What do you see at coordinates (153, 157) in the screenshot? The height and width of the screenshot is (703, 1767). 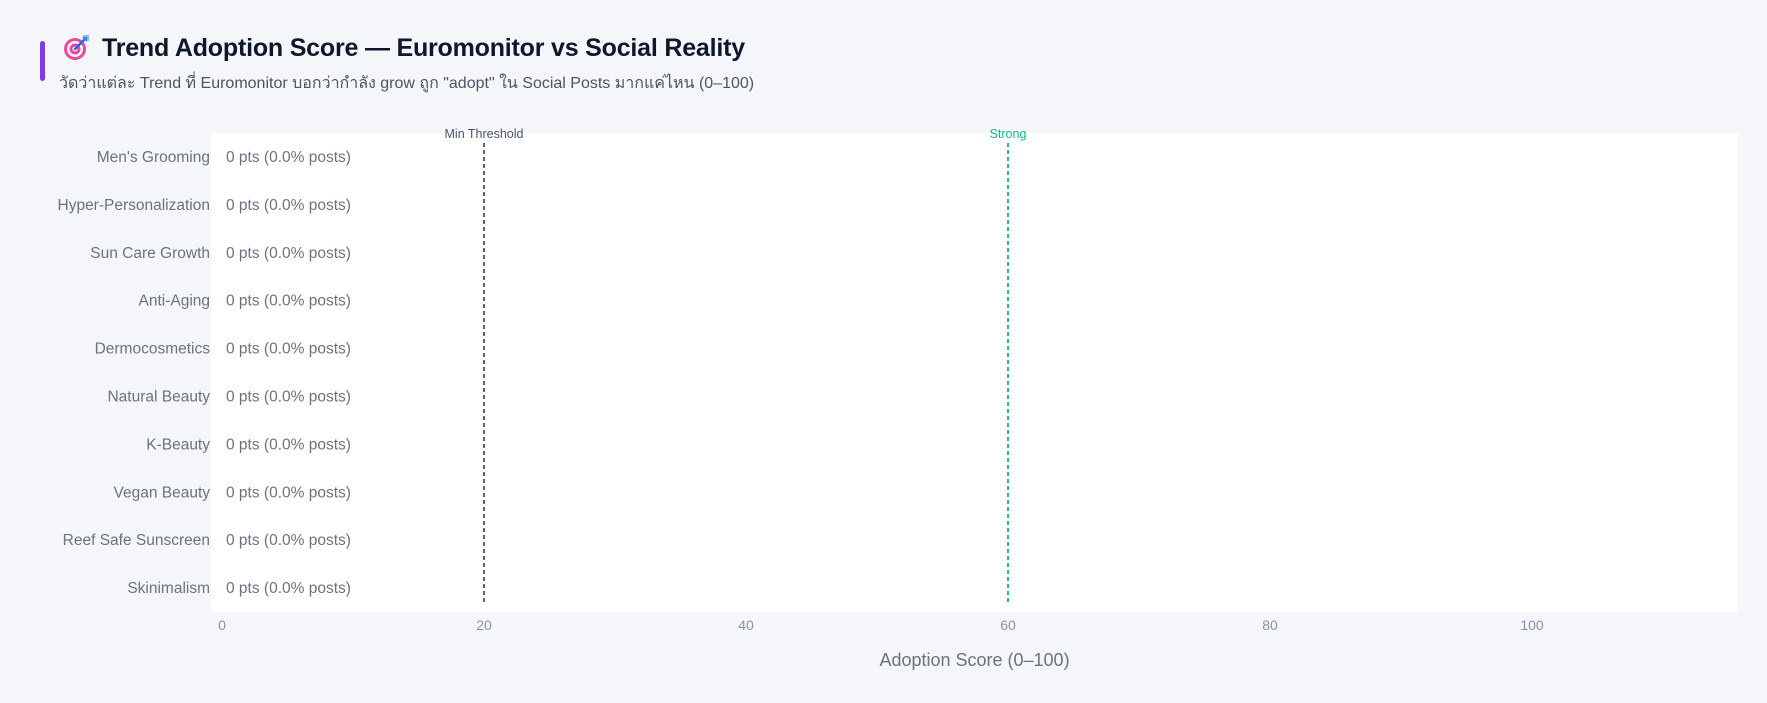 I see `category-label: Men's Grooming` at bounding box center [153, 157].